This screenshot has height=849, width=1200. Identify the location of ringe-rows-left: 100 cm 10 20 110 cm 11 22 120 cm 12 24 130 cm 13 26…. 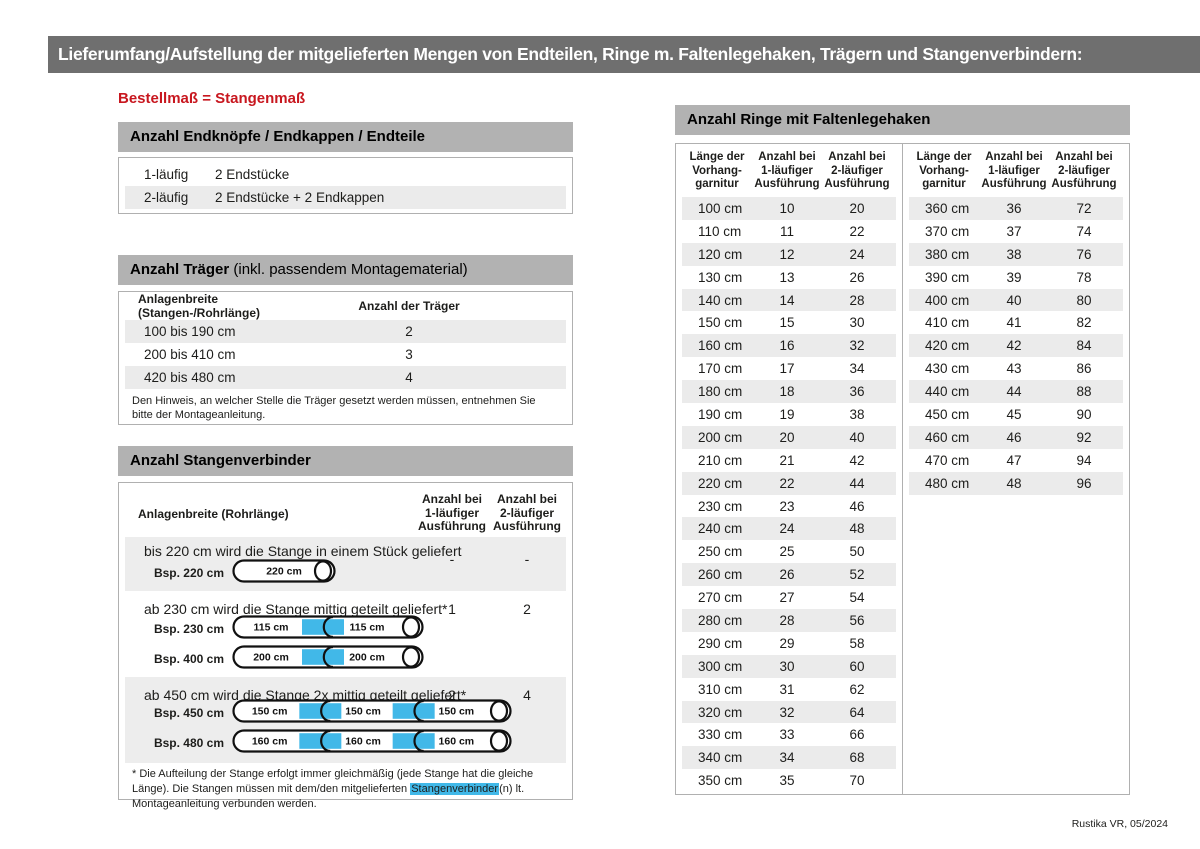
(789, 494).